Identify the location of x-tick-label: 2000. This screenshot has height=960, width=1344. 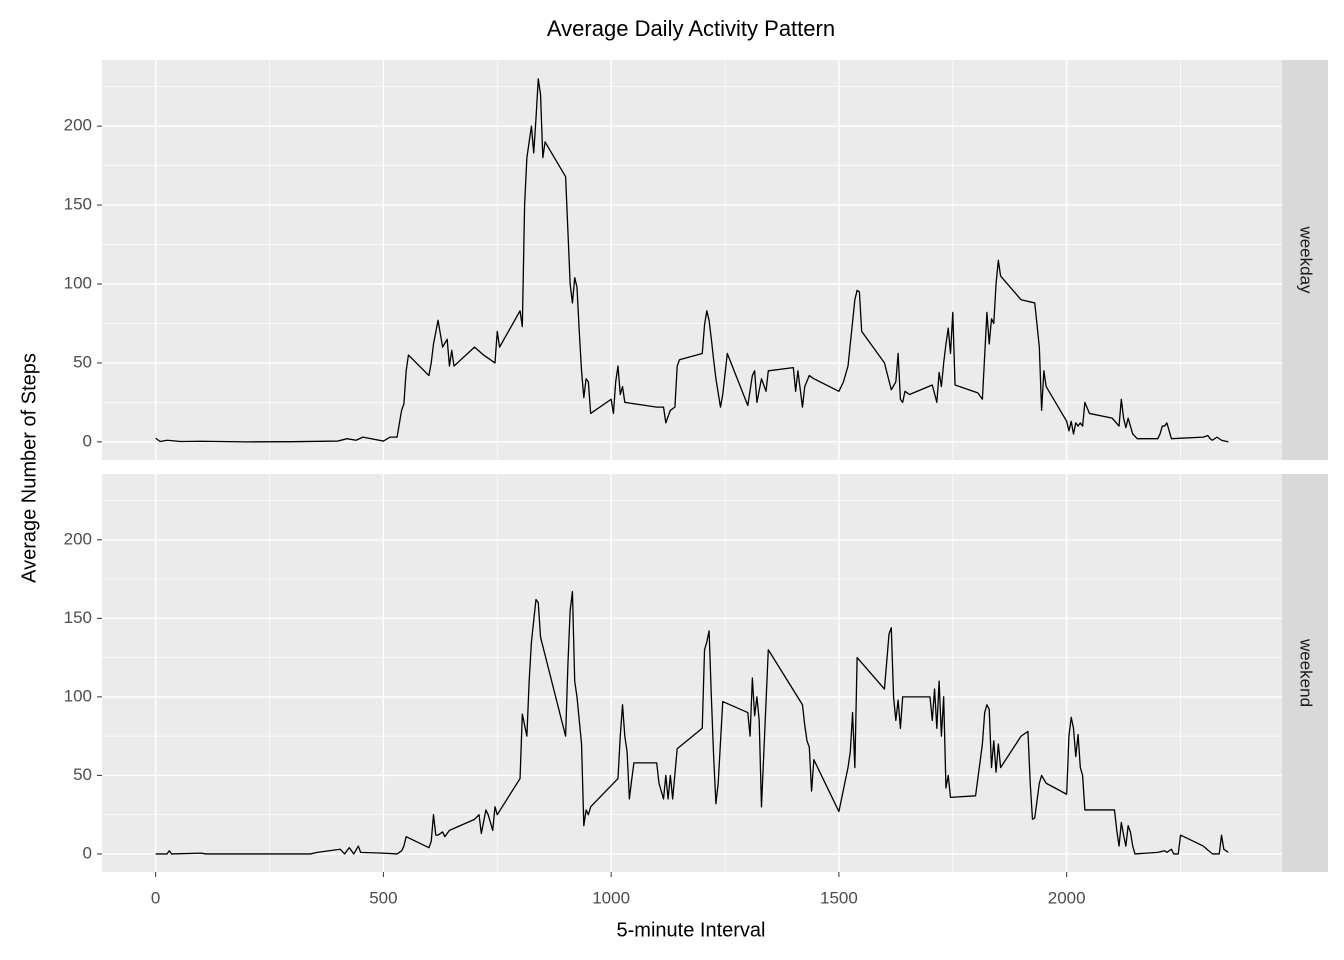
(1067, 897).